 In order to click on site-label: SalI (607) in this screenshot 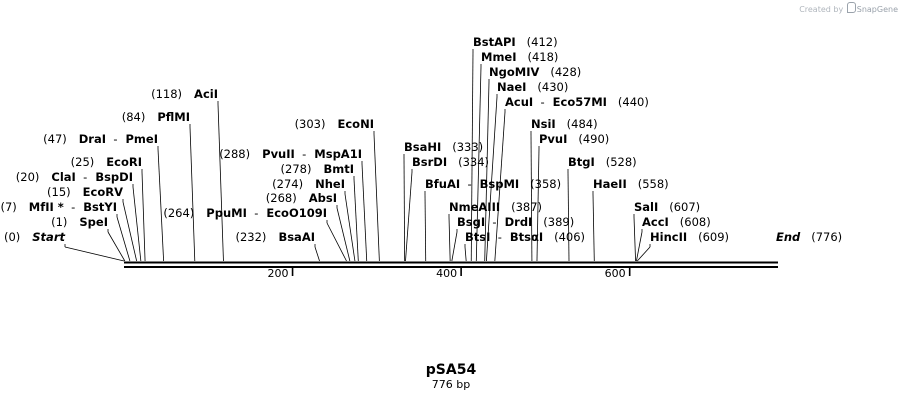, I will do `click(667, 207)`.